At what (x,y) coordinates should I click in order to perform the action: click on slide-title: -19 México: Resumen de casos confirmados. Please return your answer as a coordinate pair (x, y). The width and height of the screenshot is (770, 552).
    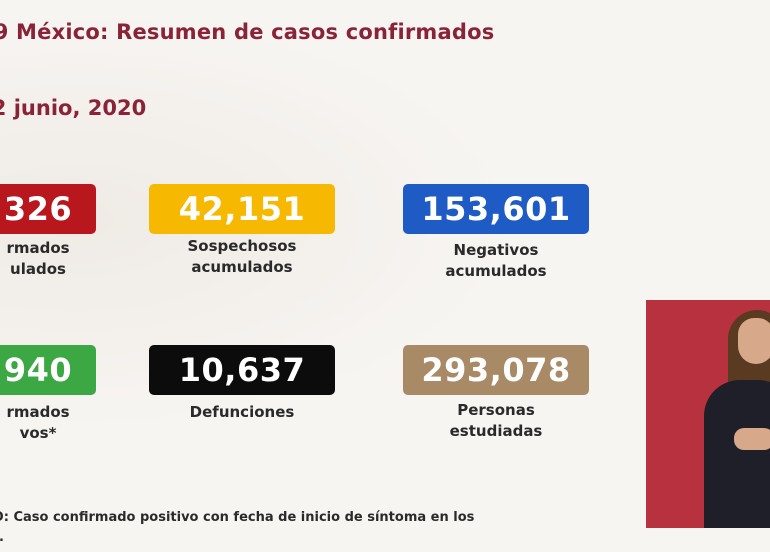
    Looking at the image, I should click on (247, 32).